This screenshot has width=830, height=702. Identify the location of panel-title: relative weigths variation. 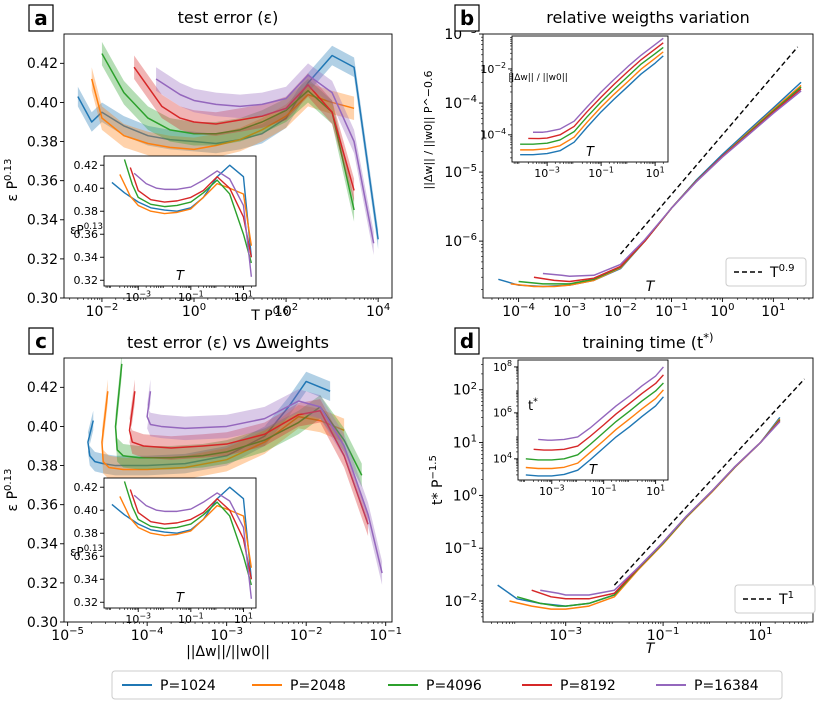
(648, 17).